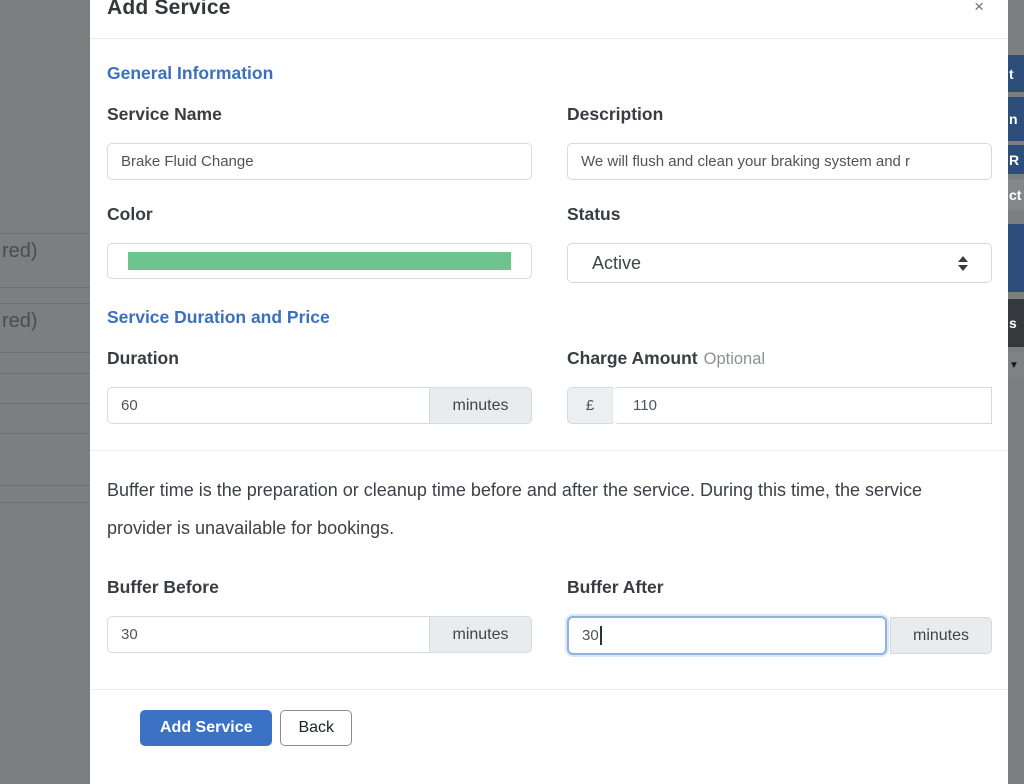  What do you see at coordinates (941, 635) in the screenshot?
I see `buffer-after-unit-addon: minutes` at bounding box center [941, 635].